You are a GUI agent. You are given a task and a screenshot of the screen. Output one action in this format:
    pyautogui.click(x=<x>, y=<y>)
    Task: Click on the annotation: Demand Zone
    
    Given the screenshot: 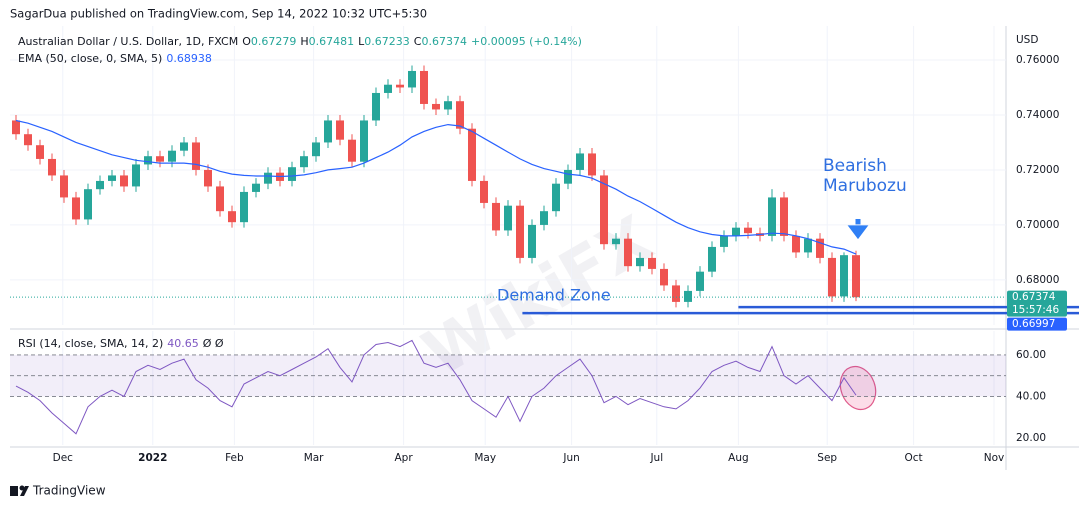 What is the action you would take?
    pyautogui.click(x=554, y=295)
    